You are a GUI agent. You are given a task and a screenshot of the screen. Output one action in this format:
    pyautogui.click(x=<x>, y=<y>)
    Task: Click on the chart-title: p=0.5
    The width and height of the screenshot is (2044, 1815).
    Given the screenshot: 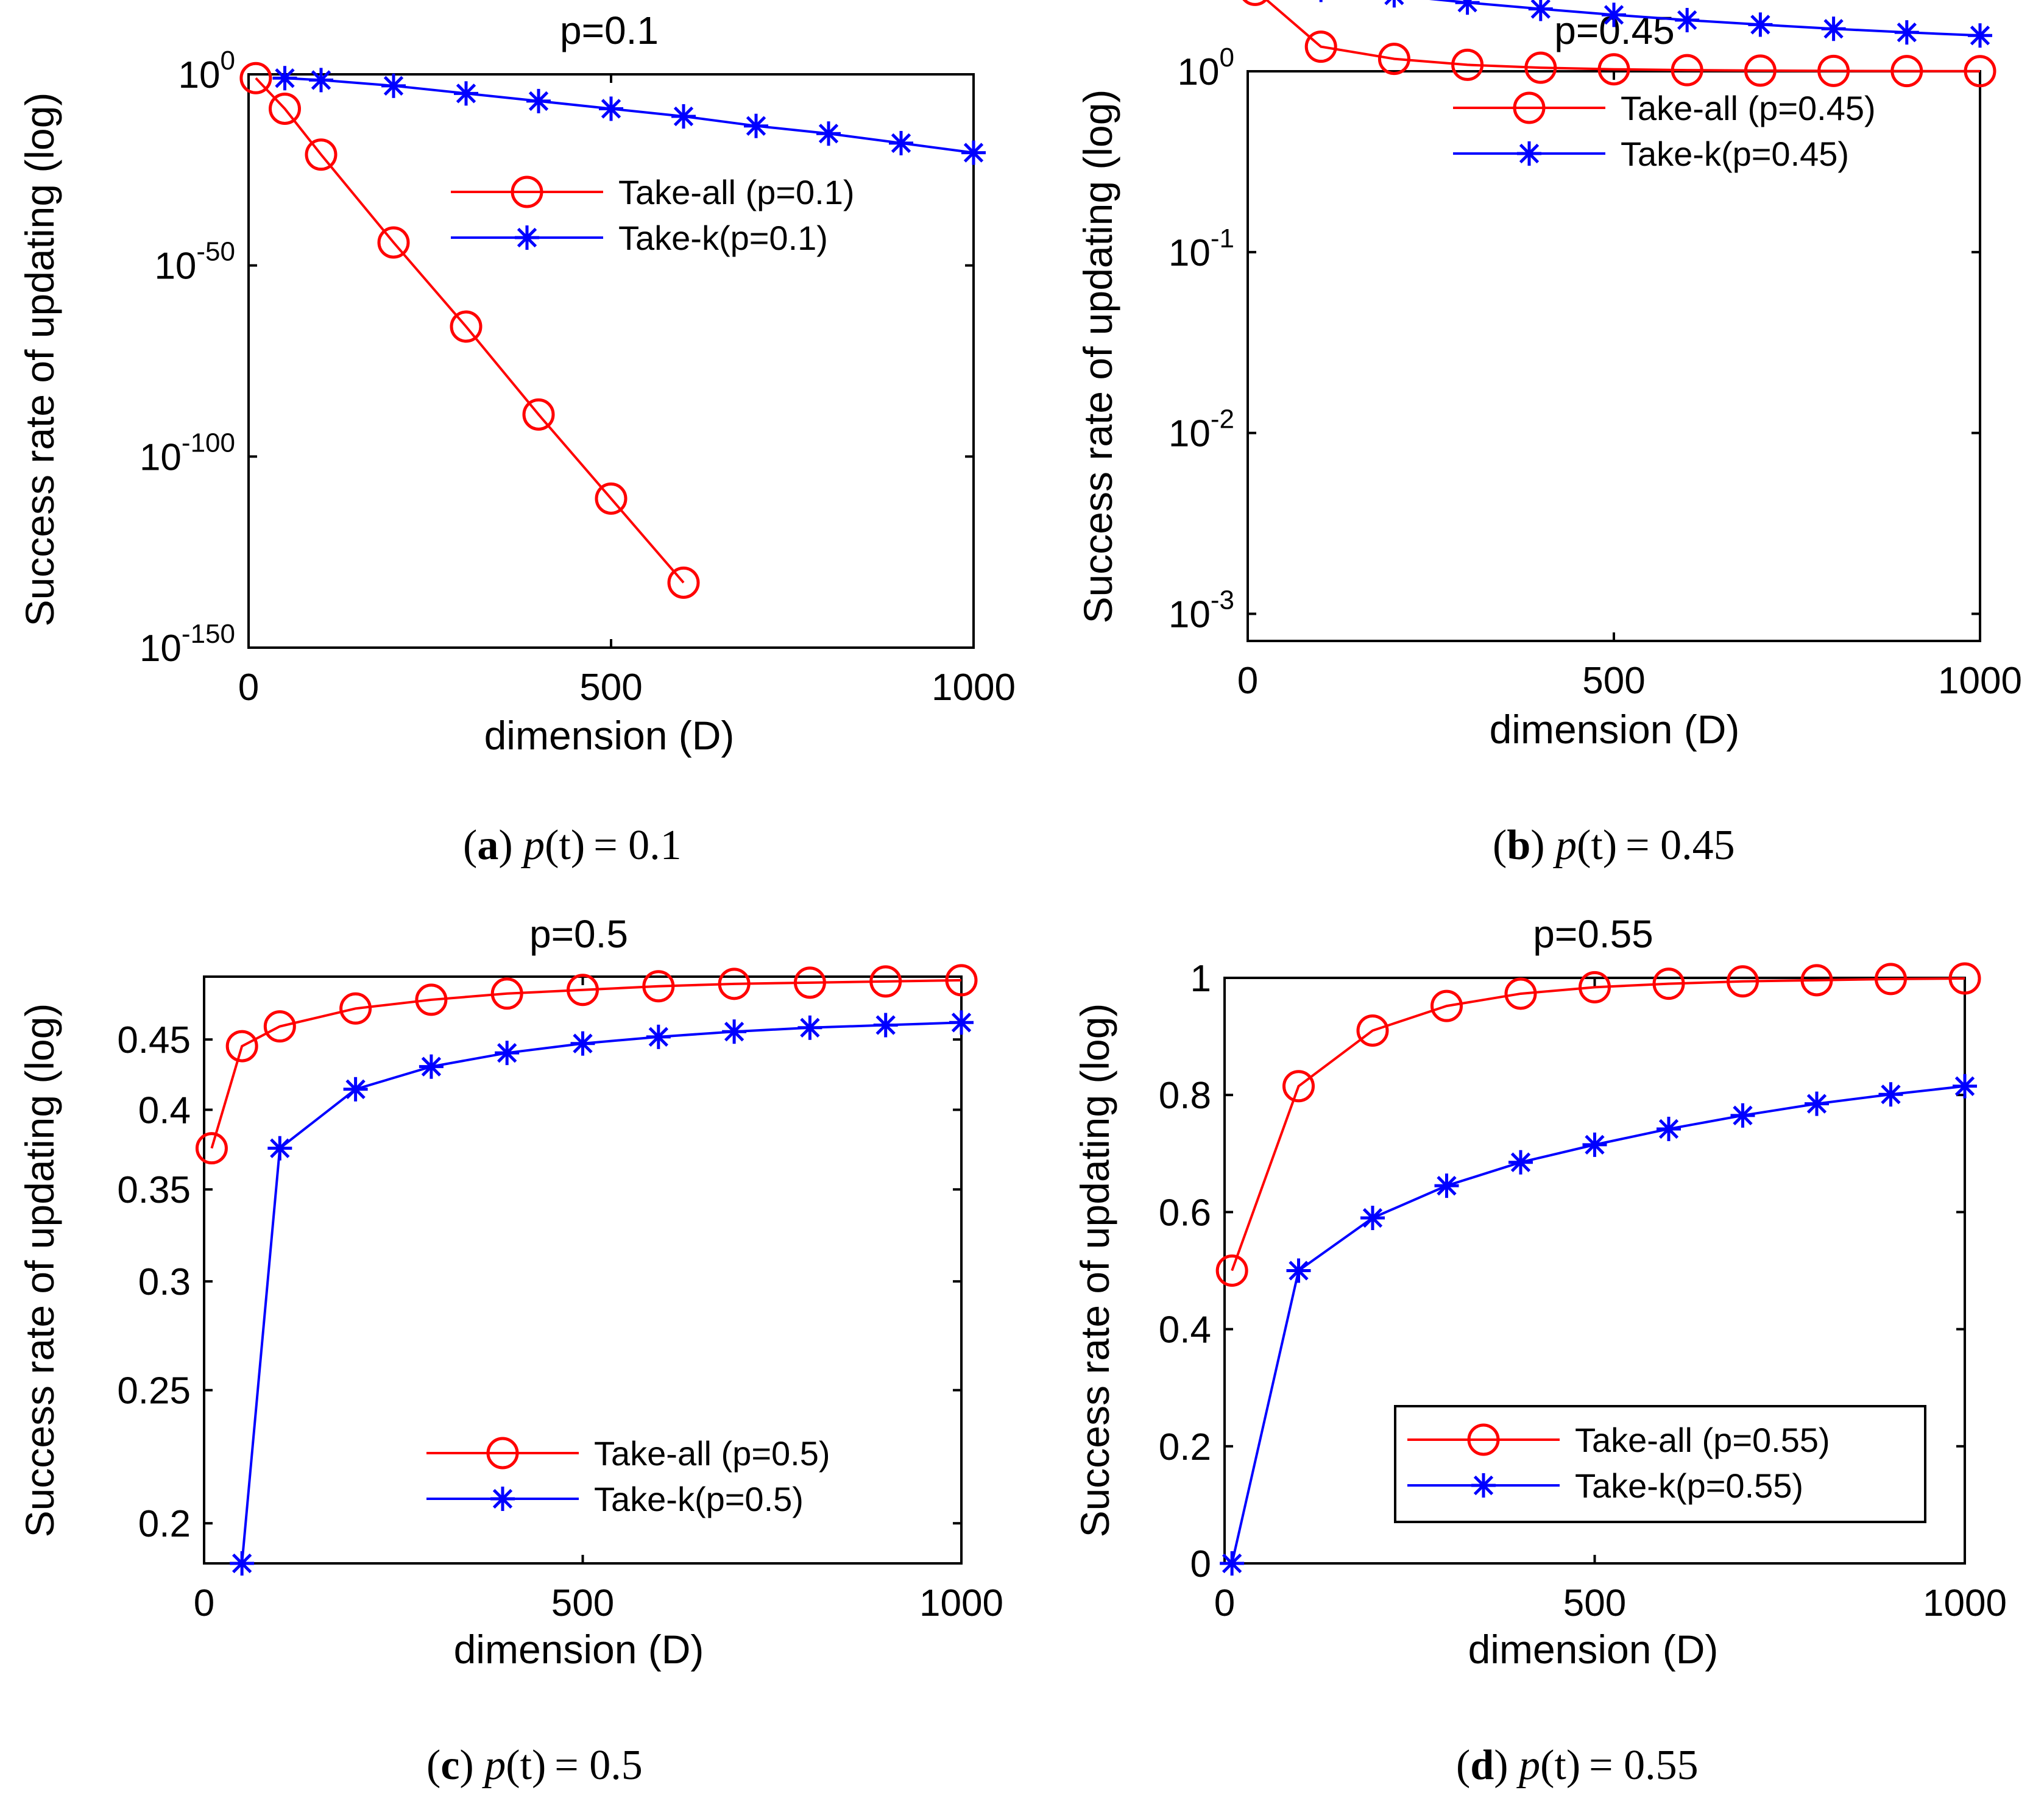 What is the action you would take?
    pyautogui.click(x=578, y=934)
    